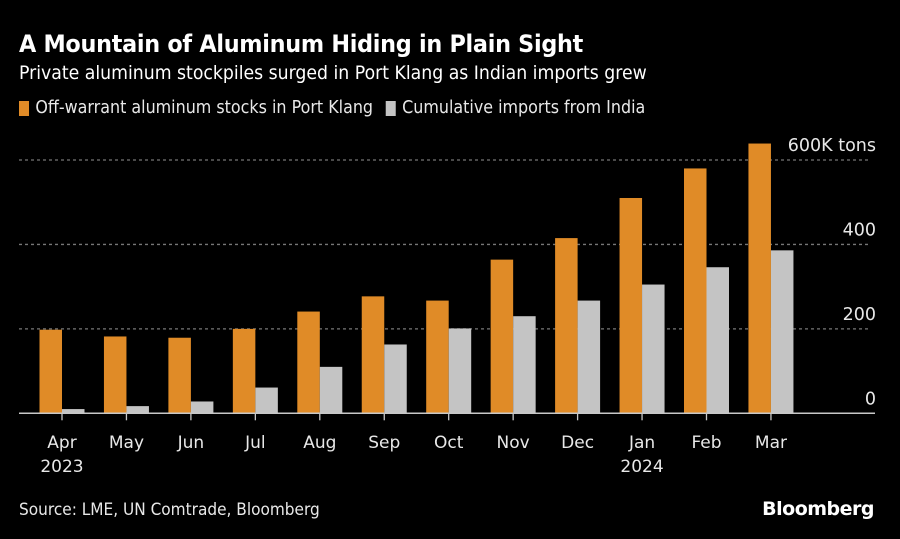 The height and width of the screenshot is (539, 900). What do you see at coordinates (706, 443) in the screenshot?
I see `x-tick-label: Feb` at bounding box center [706, 443].